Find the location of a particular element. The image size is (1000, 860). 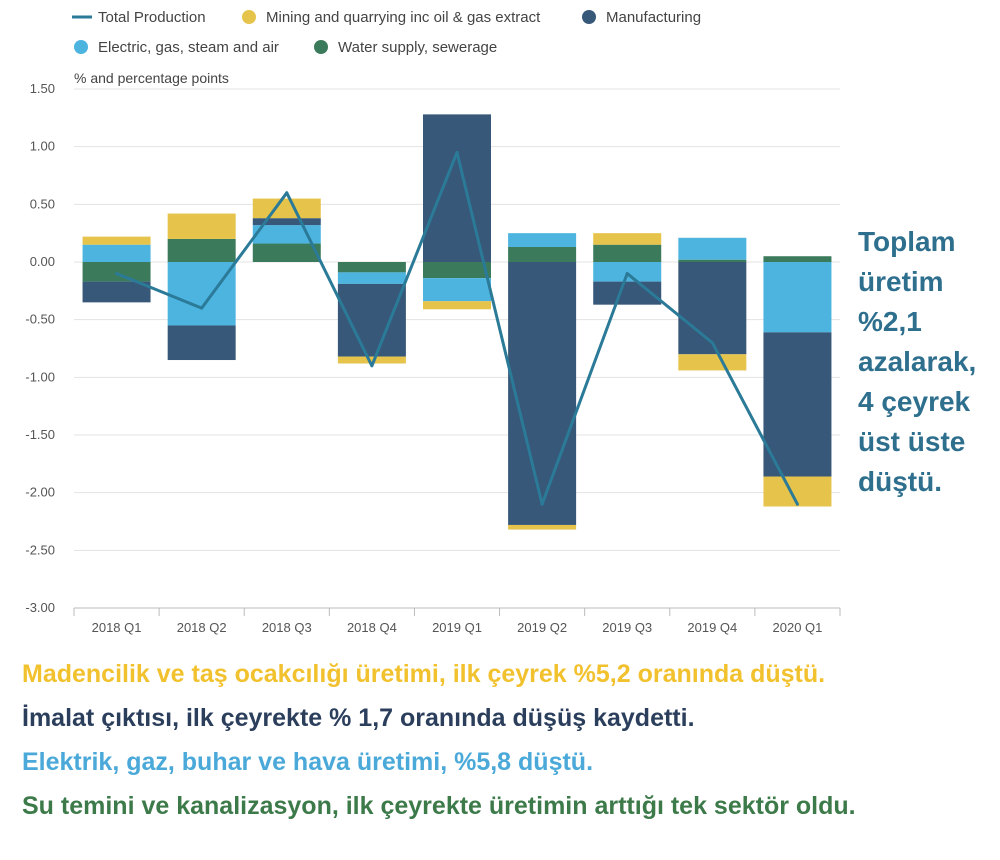

y-tick-label: -1.00 is located at coordinates (40, 376).